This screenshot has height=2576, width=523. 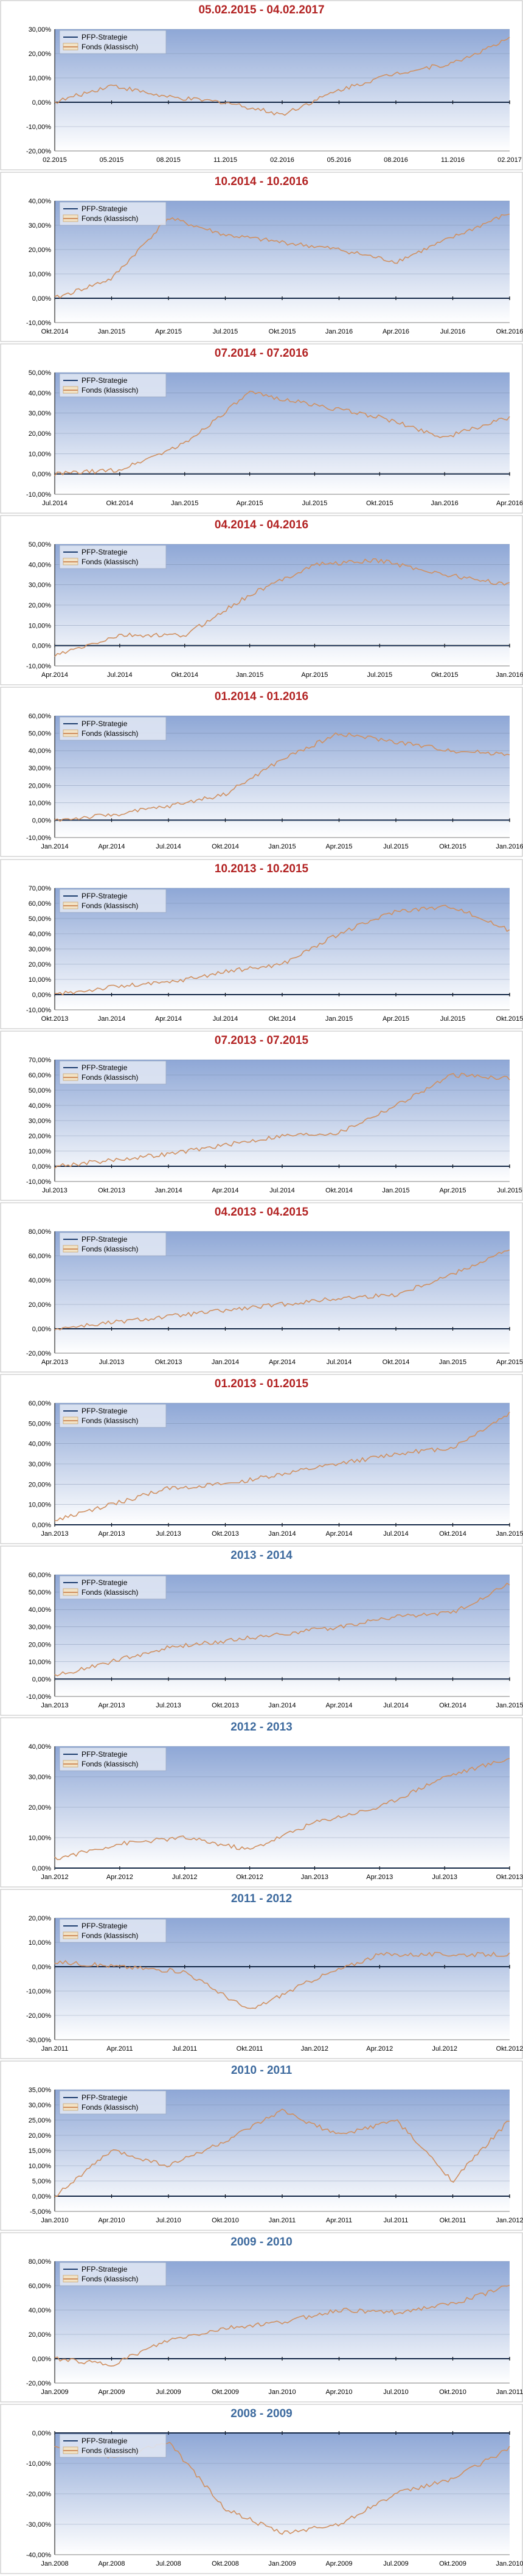 I want to click on x-tick-label: 02.2016, so click(x=282, y=160).